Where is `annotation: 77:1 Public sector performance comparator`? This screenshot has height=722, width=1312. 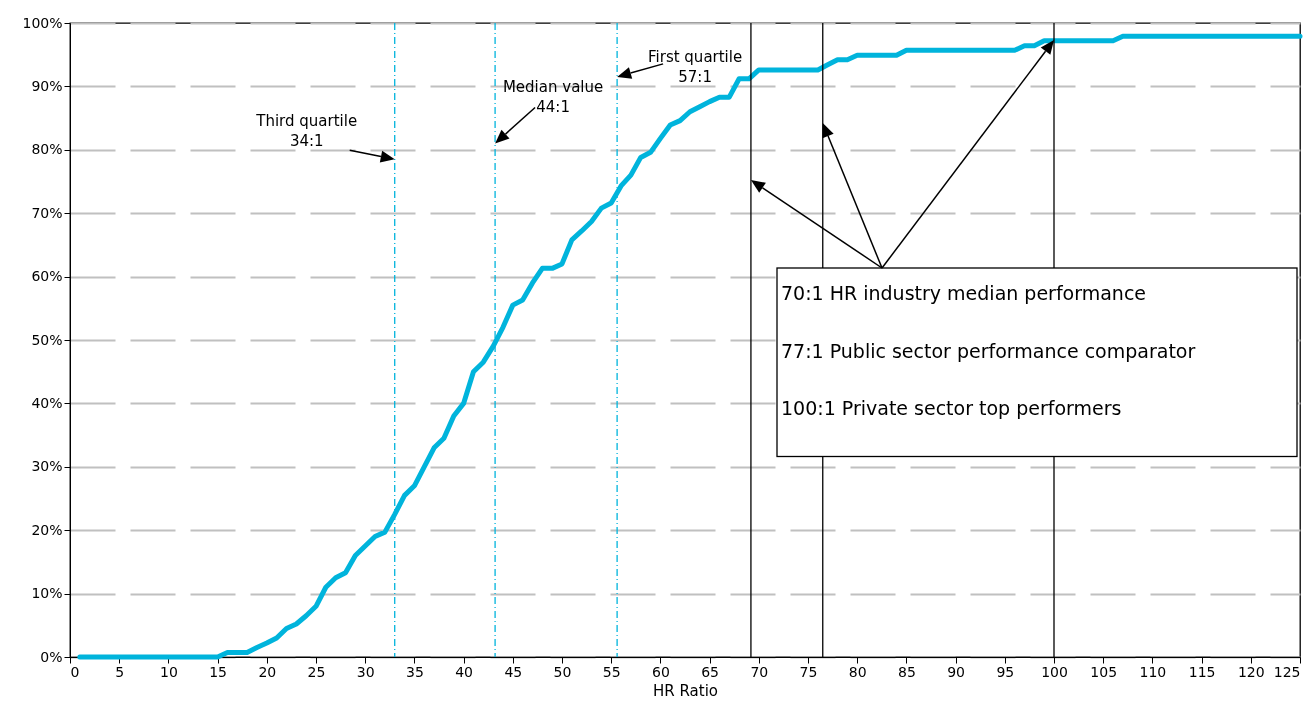
annotation: 77:1 Public sector performance comparator is located at coordinates (988, 350).